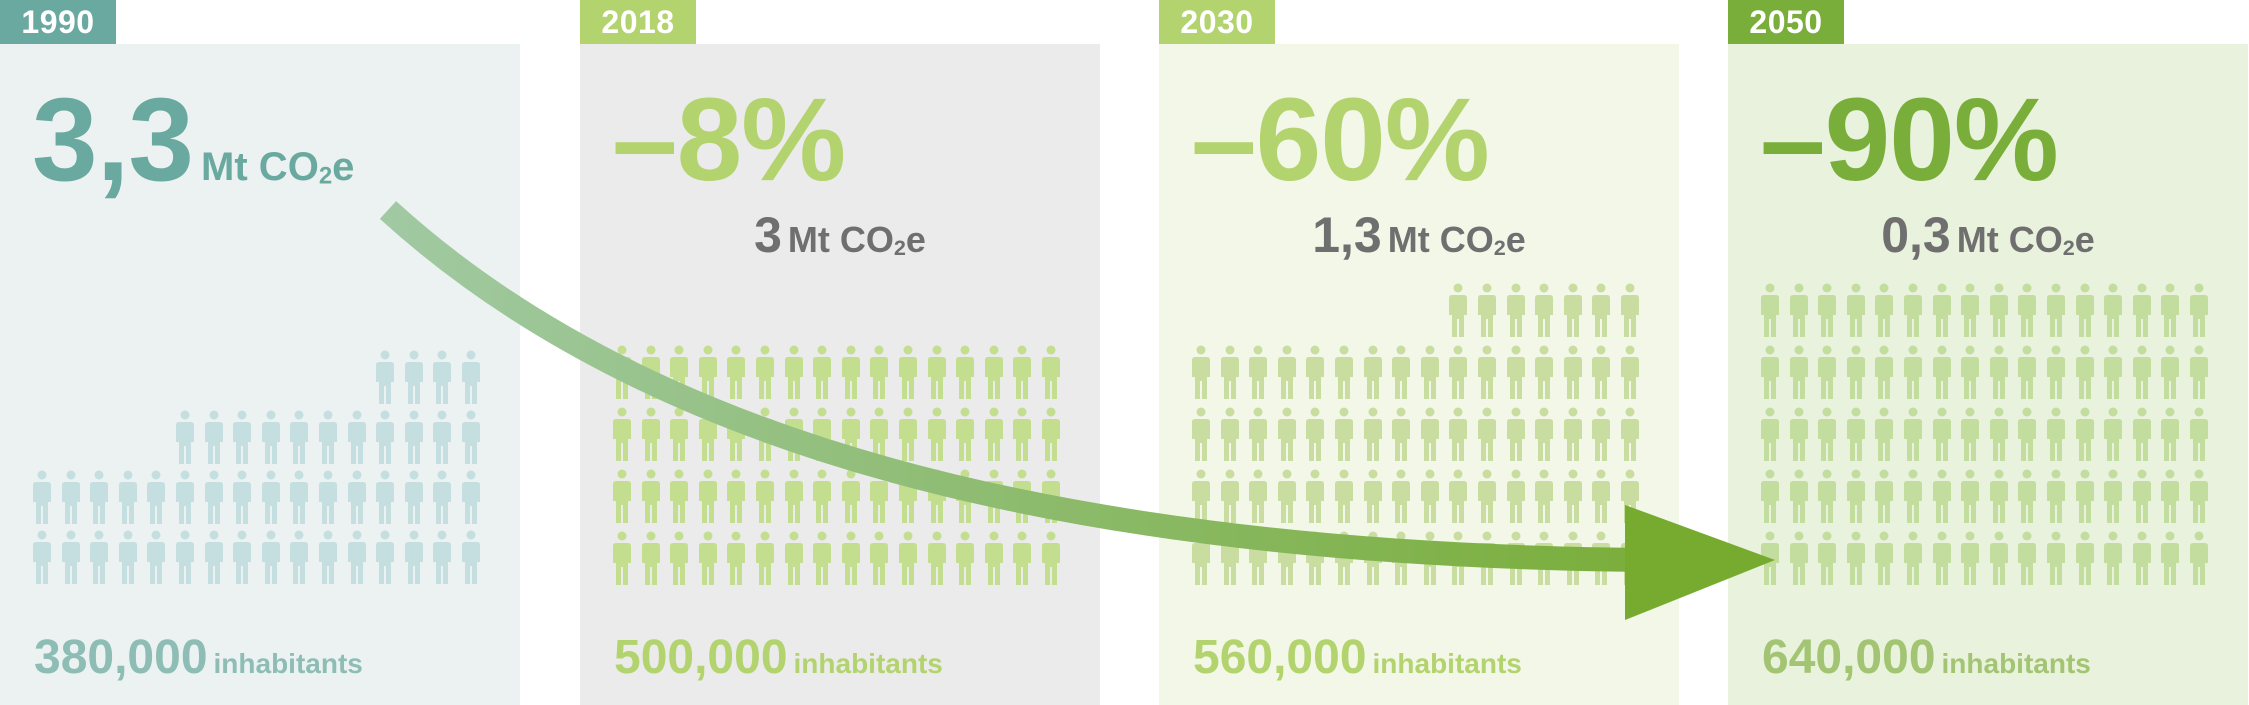 The image size is (2249, 705). I want to click on inhabitants-count: 380,000 inhabitants, so click(198, 657).